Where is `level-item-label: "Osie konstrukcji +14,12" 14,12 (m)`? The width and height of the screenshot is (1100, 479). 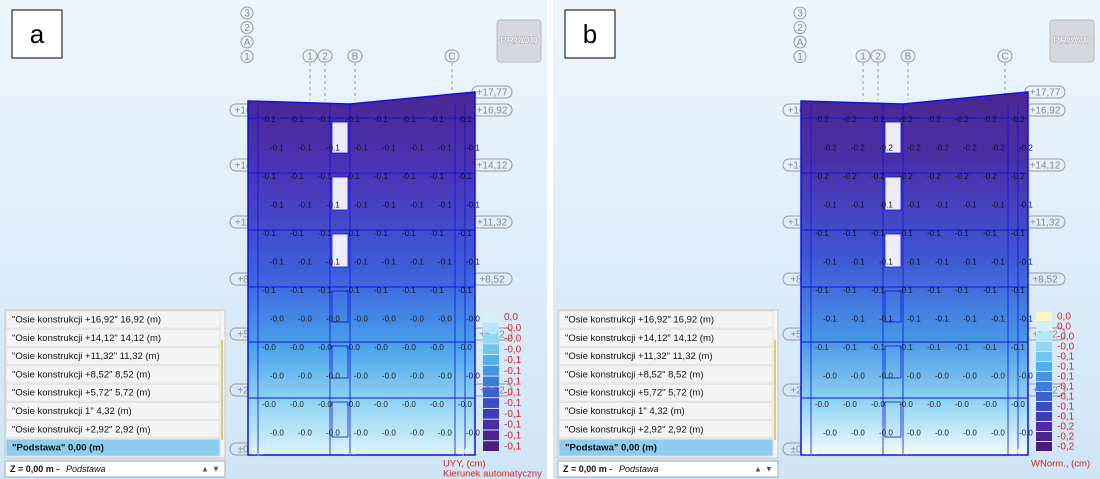 level-item-label: "Osie konstrukcji +14,12" 14,12 (m) is located at coordinates (639, 338).